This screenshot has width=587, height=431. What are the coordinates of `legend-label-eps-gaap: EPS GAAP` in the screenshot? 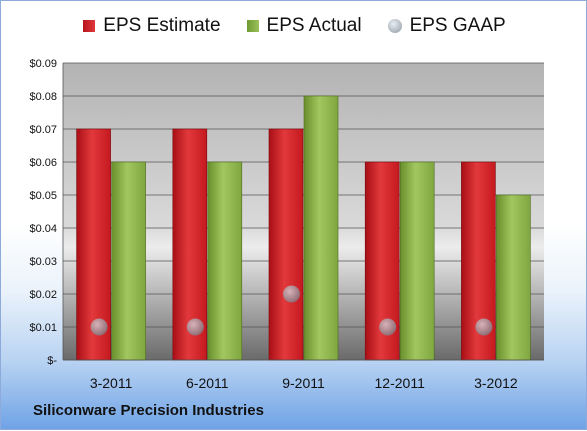 It's located at (457, 25).